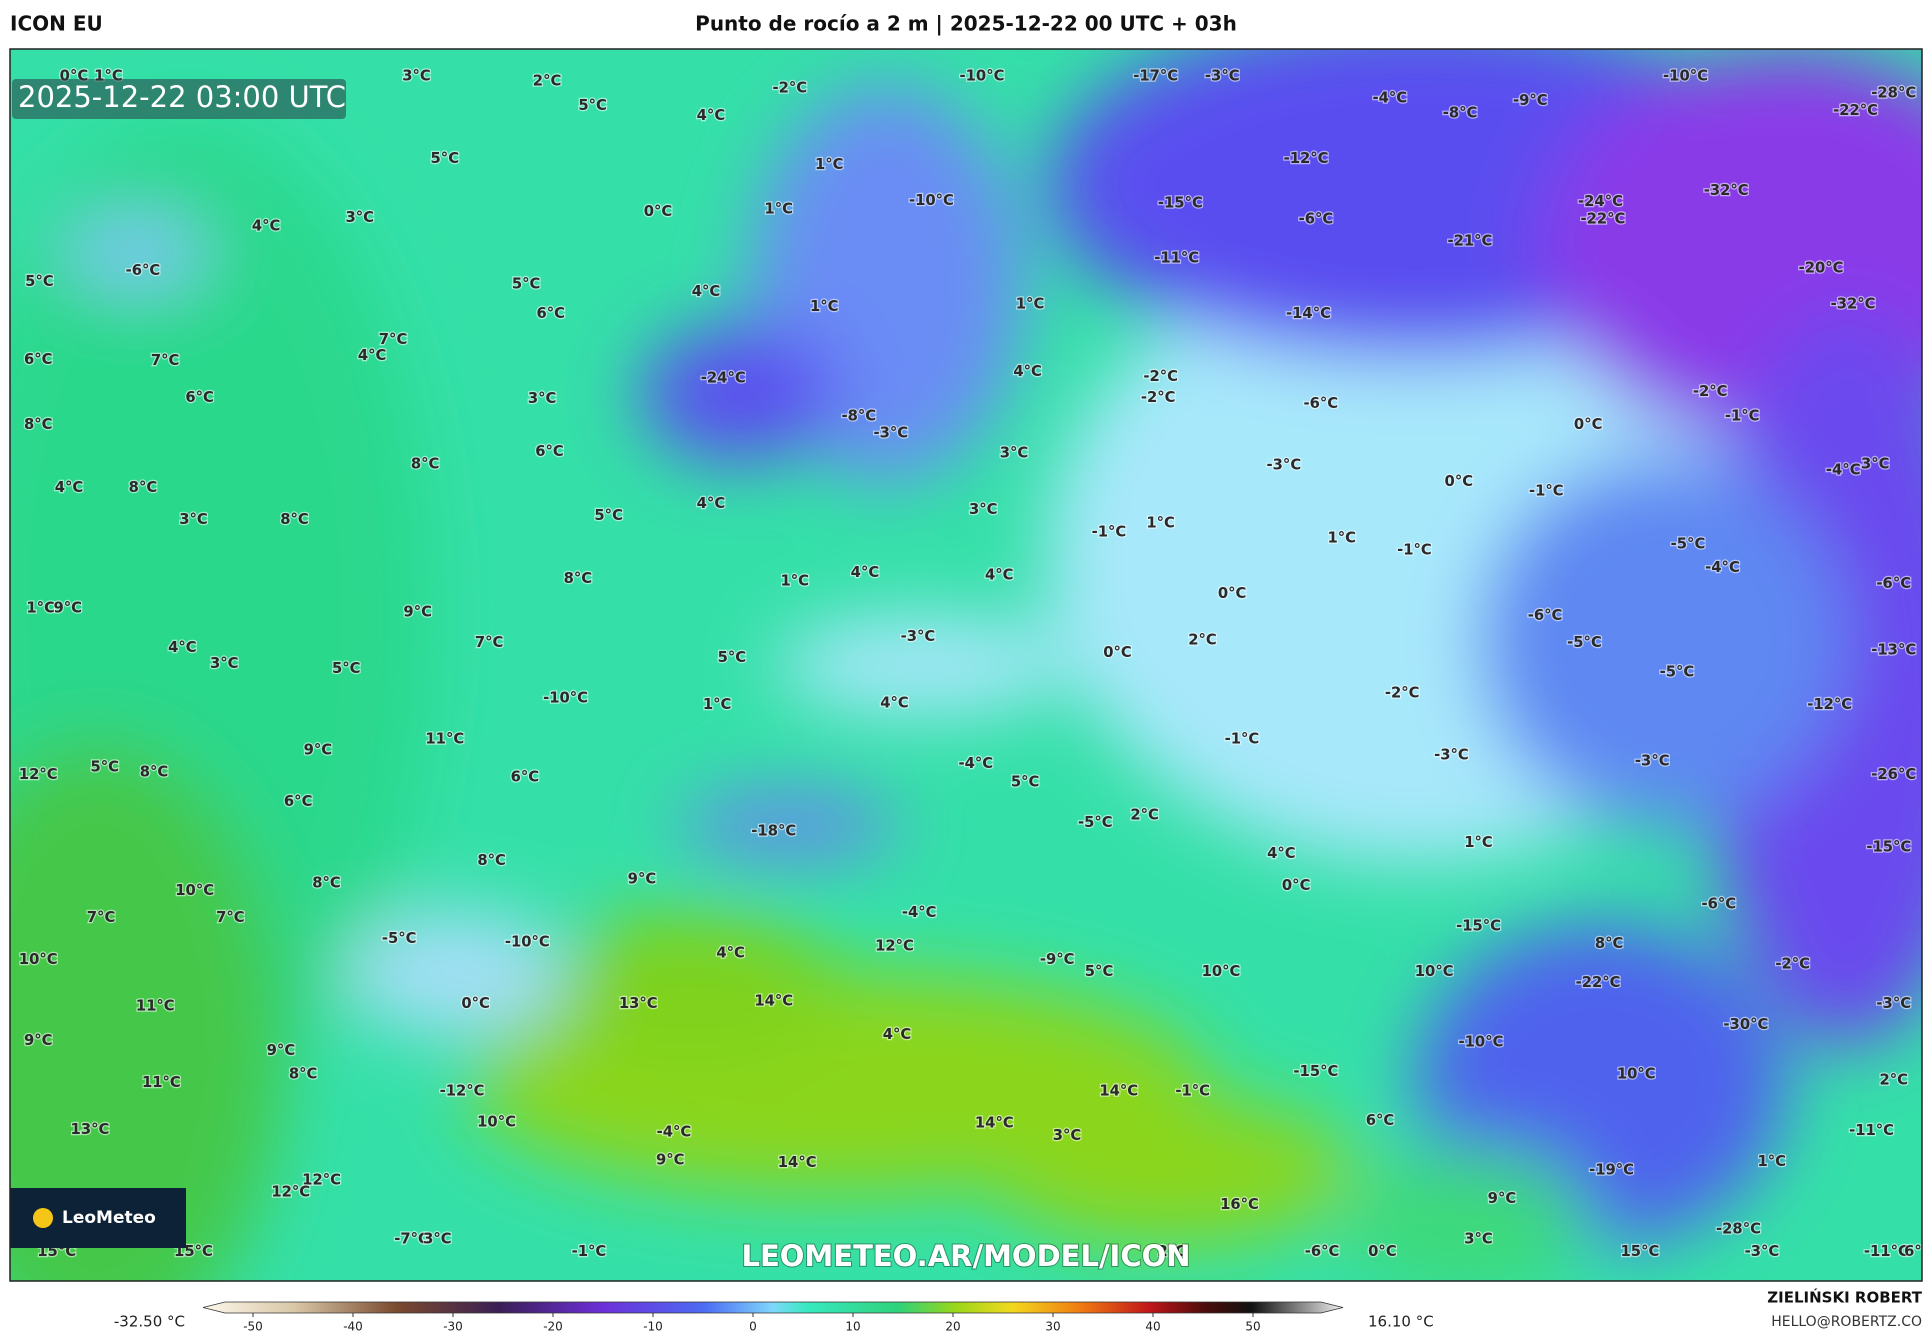  Describe the element at coordinates (1152, 1327) in the screenshot. I see `colorbar-tick-label: 40` at that location.